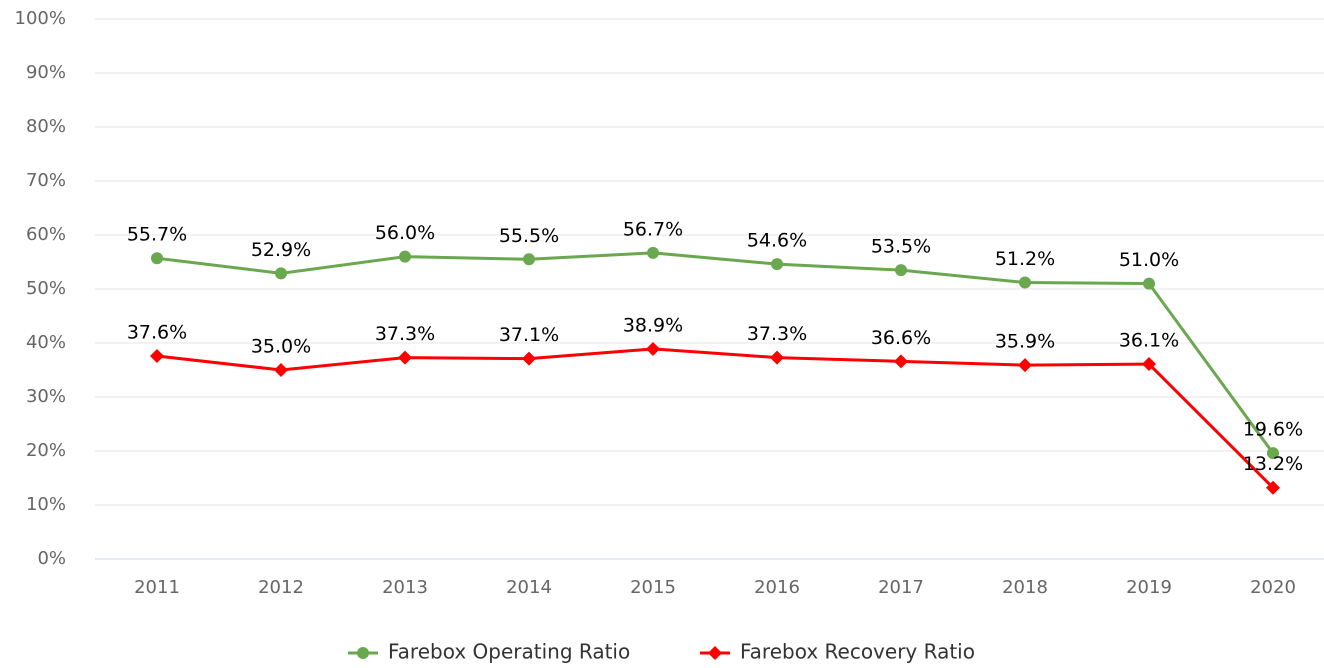 This screenshot has width=1324, height=668. Describe the element at coordinates (1149, 341) in the screenshot. I see `data-label: 36.1%` at that location.